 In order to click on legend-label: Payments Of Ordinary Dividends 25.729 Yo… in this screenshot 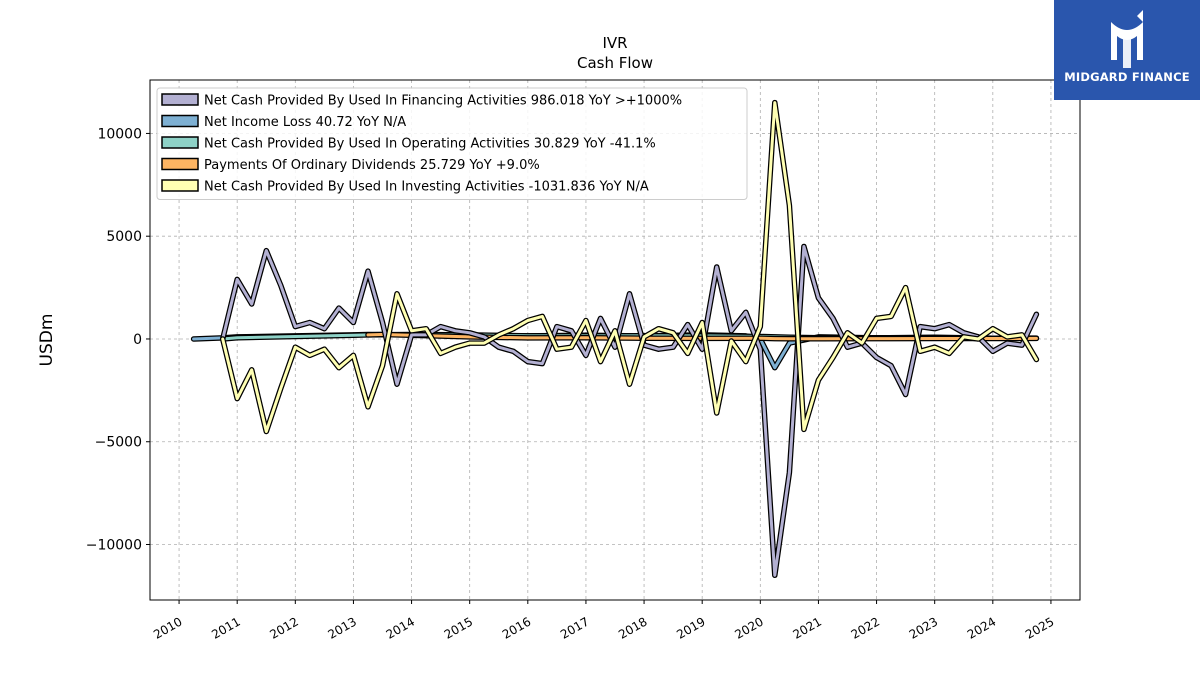, I will do `click(372, 165)`.